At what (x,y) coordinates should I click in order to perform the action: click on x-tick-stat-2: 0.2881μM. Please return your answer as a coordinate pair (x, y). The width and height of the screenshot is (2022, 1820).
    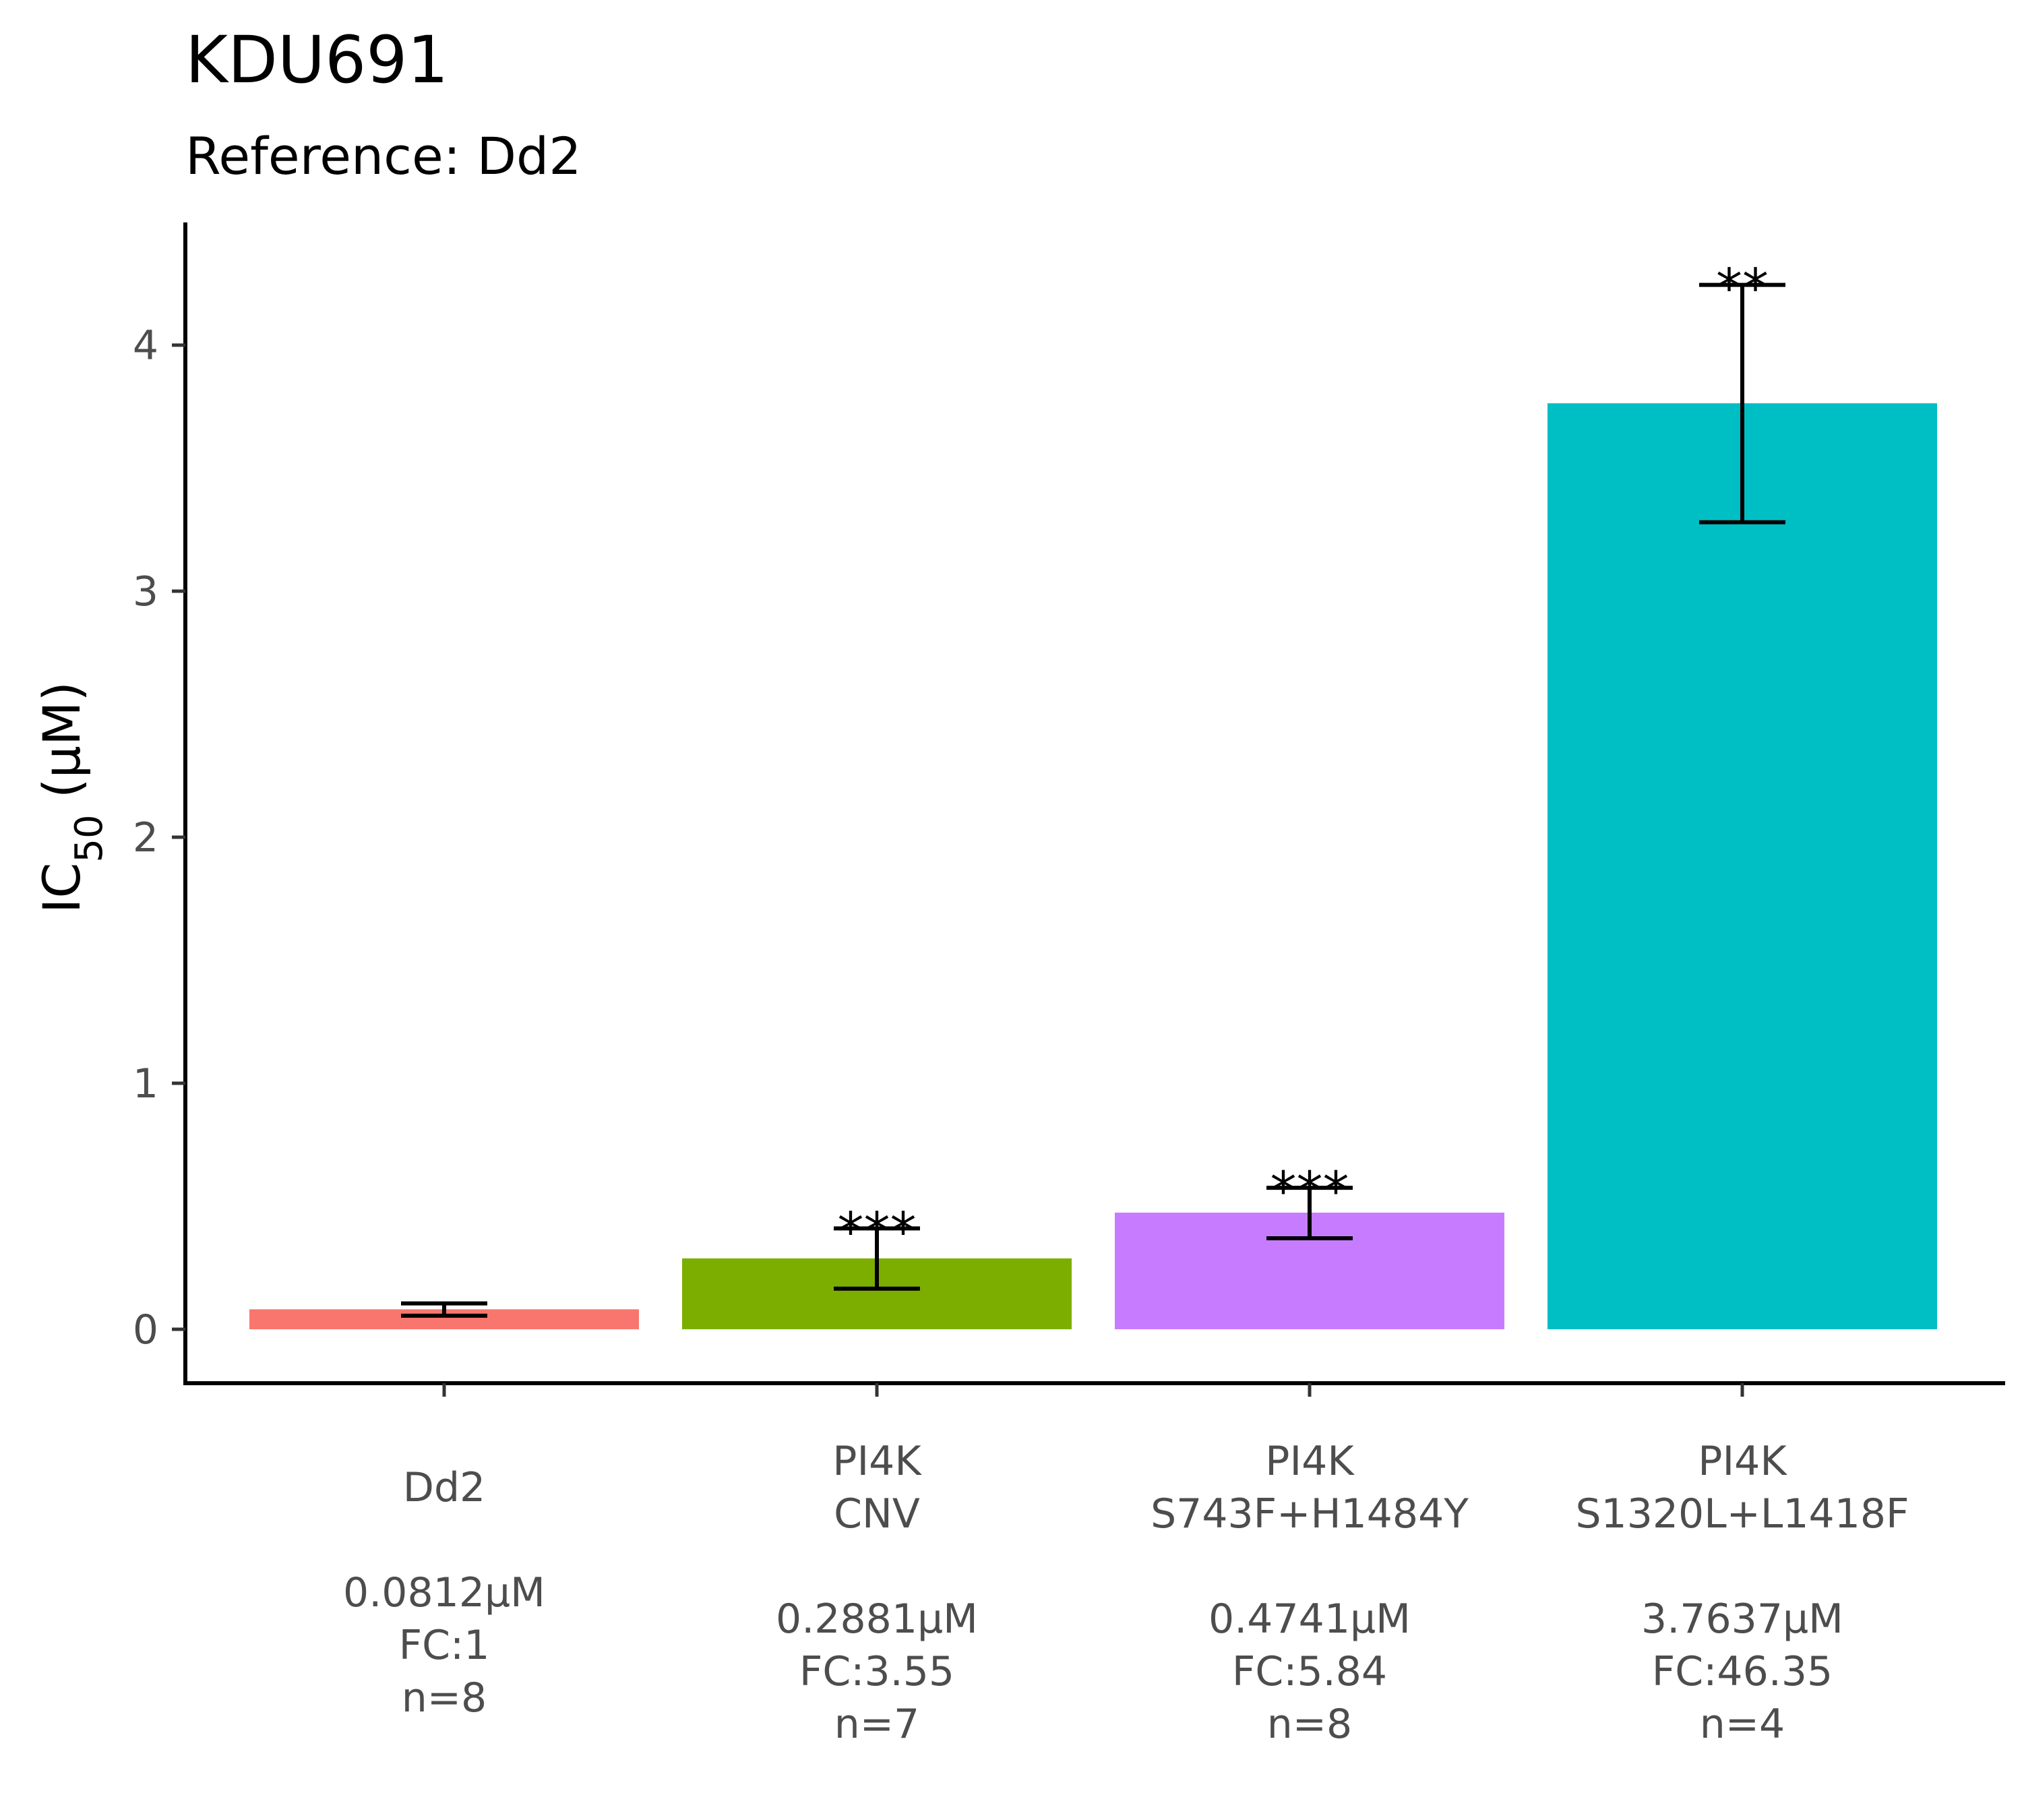
    Looking at the image, I should click on (877, 1619).